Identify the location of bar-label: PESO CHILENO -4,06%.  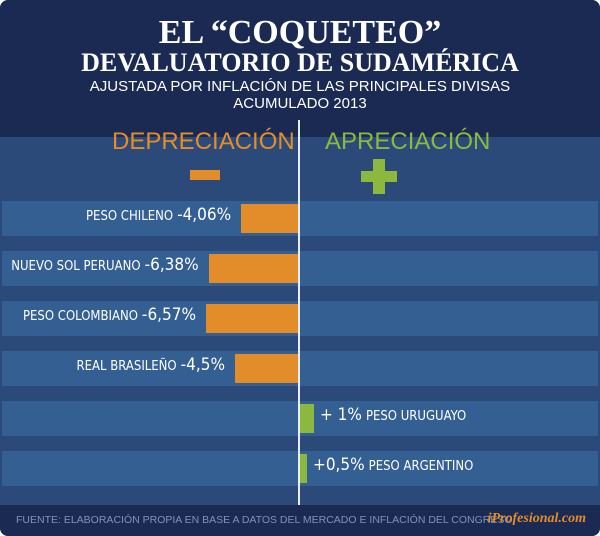
(160, 215).